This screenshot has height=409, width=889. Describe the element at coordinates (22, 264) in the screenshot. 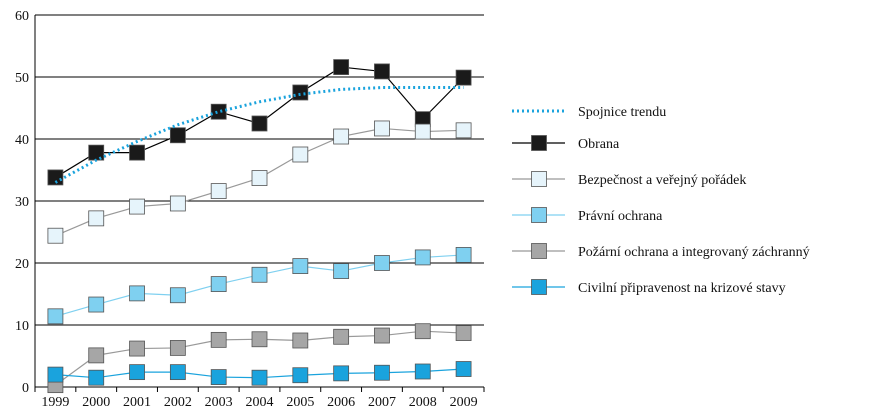

I see `y-tick-label: 20` at that location.